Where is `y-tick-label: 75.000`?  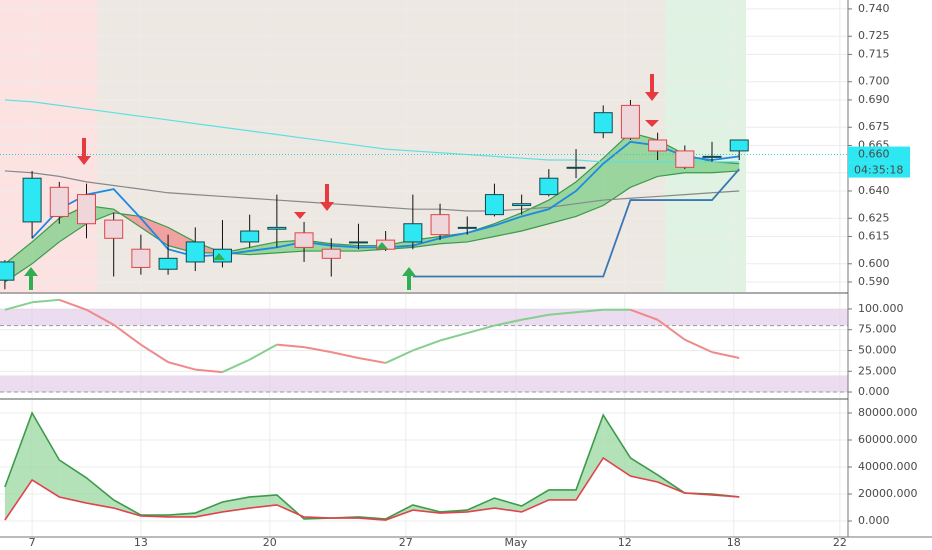
y-tick-label: 75.000 is located at coordinates (877, 329).